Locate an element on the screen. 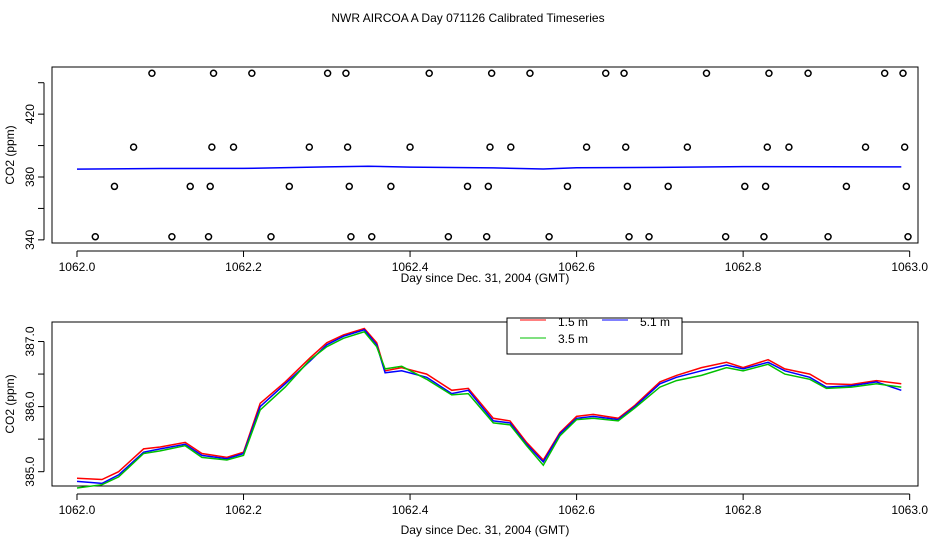  legend: 1.5 m 5.1 m 3.5 m is located at coordinates (594, 335).